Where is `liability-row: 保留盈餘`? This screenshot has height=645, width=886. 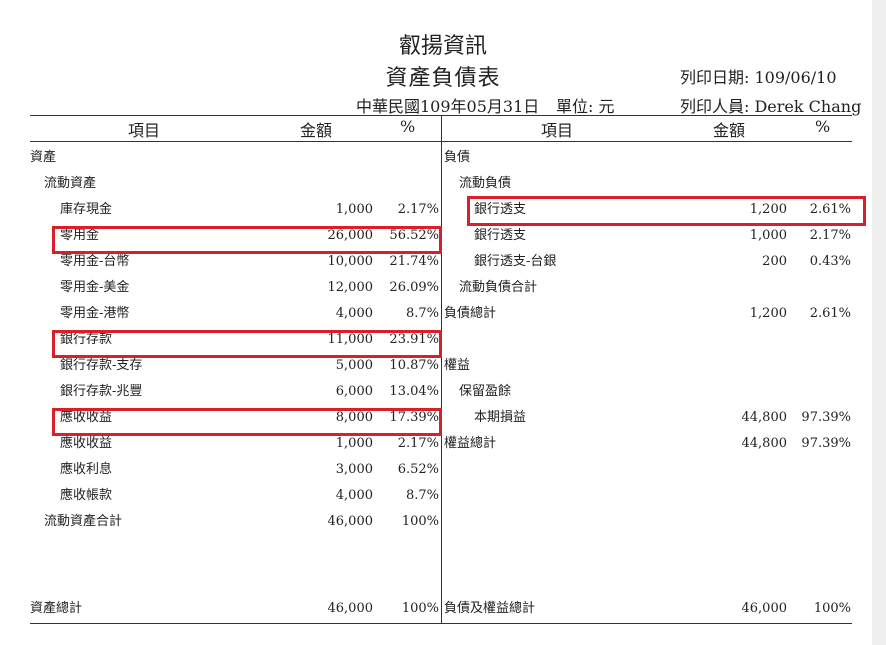
liability-row: 保留盈餘 is located at coordinates (436, 392).